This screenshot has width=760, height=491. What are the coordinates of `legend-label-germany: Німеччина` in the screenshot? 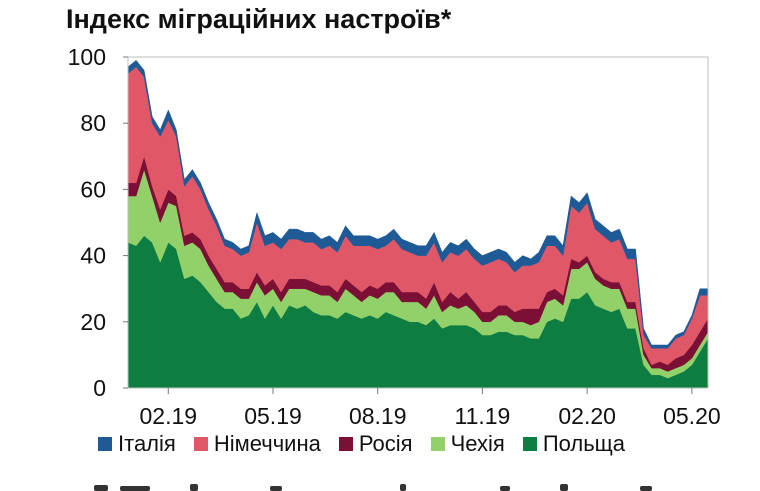 It's located at (267, 443).